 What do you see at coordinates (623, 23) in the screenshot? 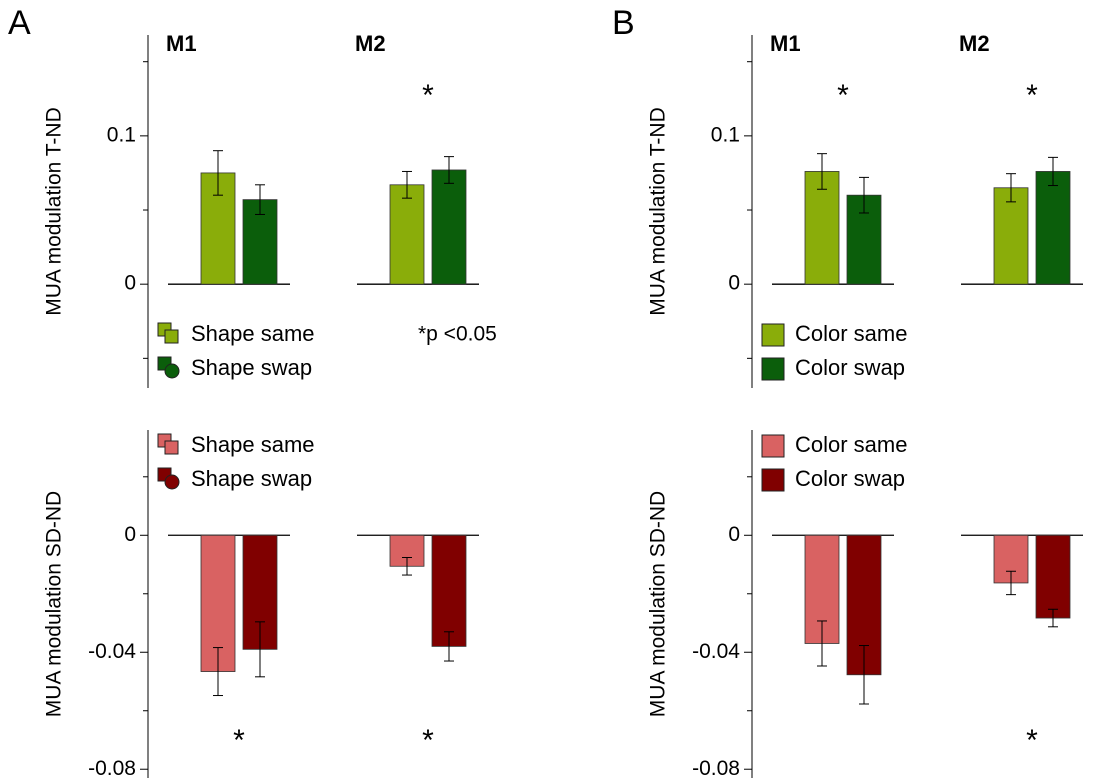
I see `panel-label: B` at bounding box center [623, 23].